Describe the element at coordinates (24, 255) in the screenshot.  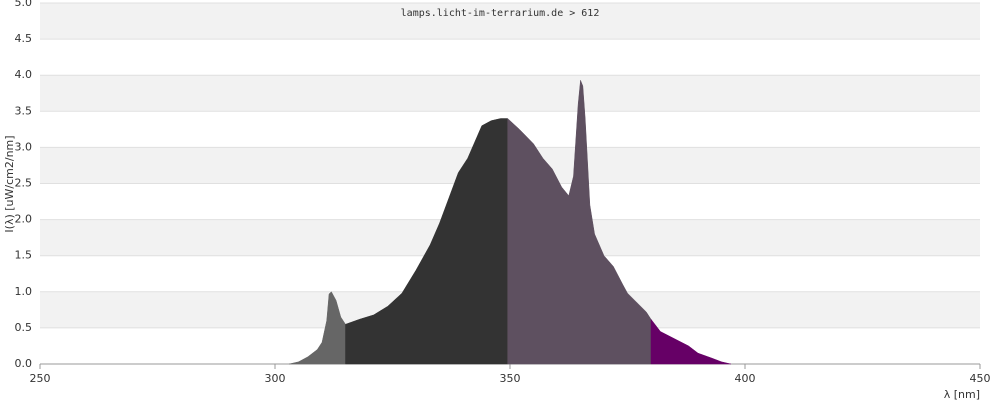
I see `y-tick-label: 1.5` at that location.